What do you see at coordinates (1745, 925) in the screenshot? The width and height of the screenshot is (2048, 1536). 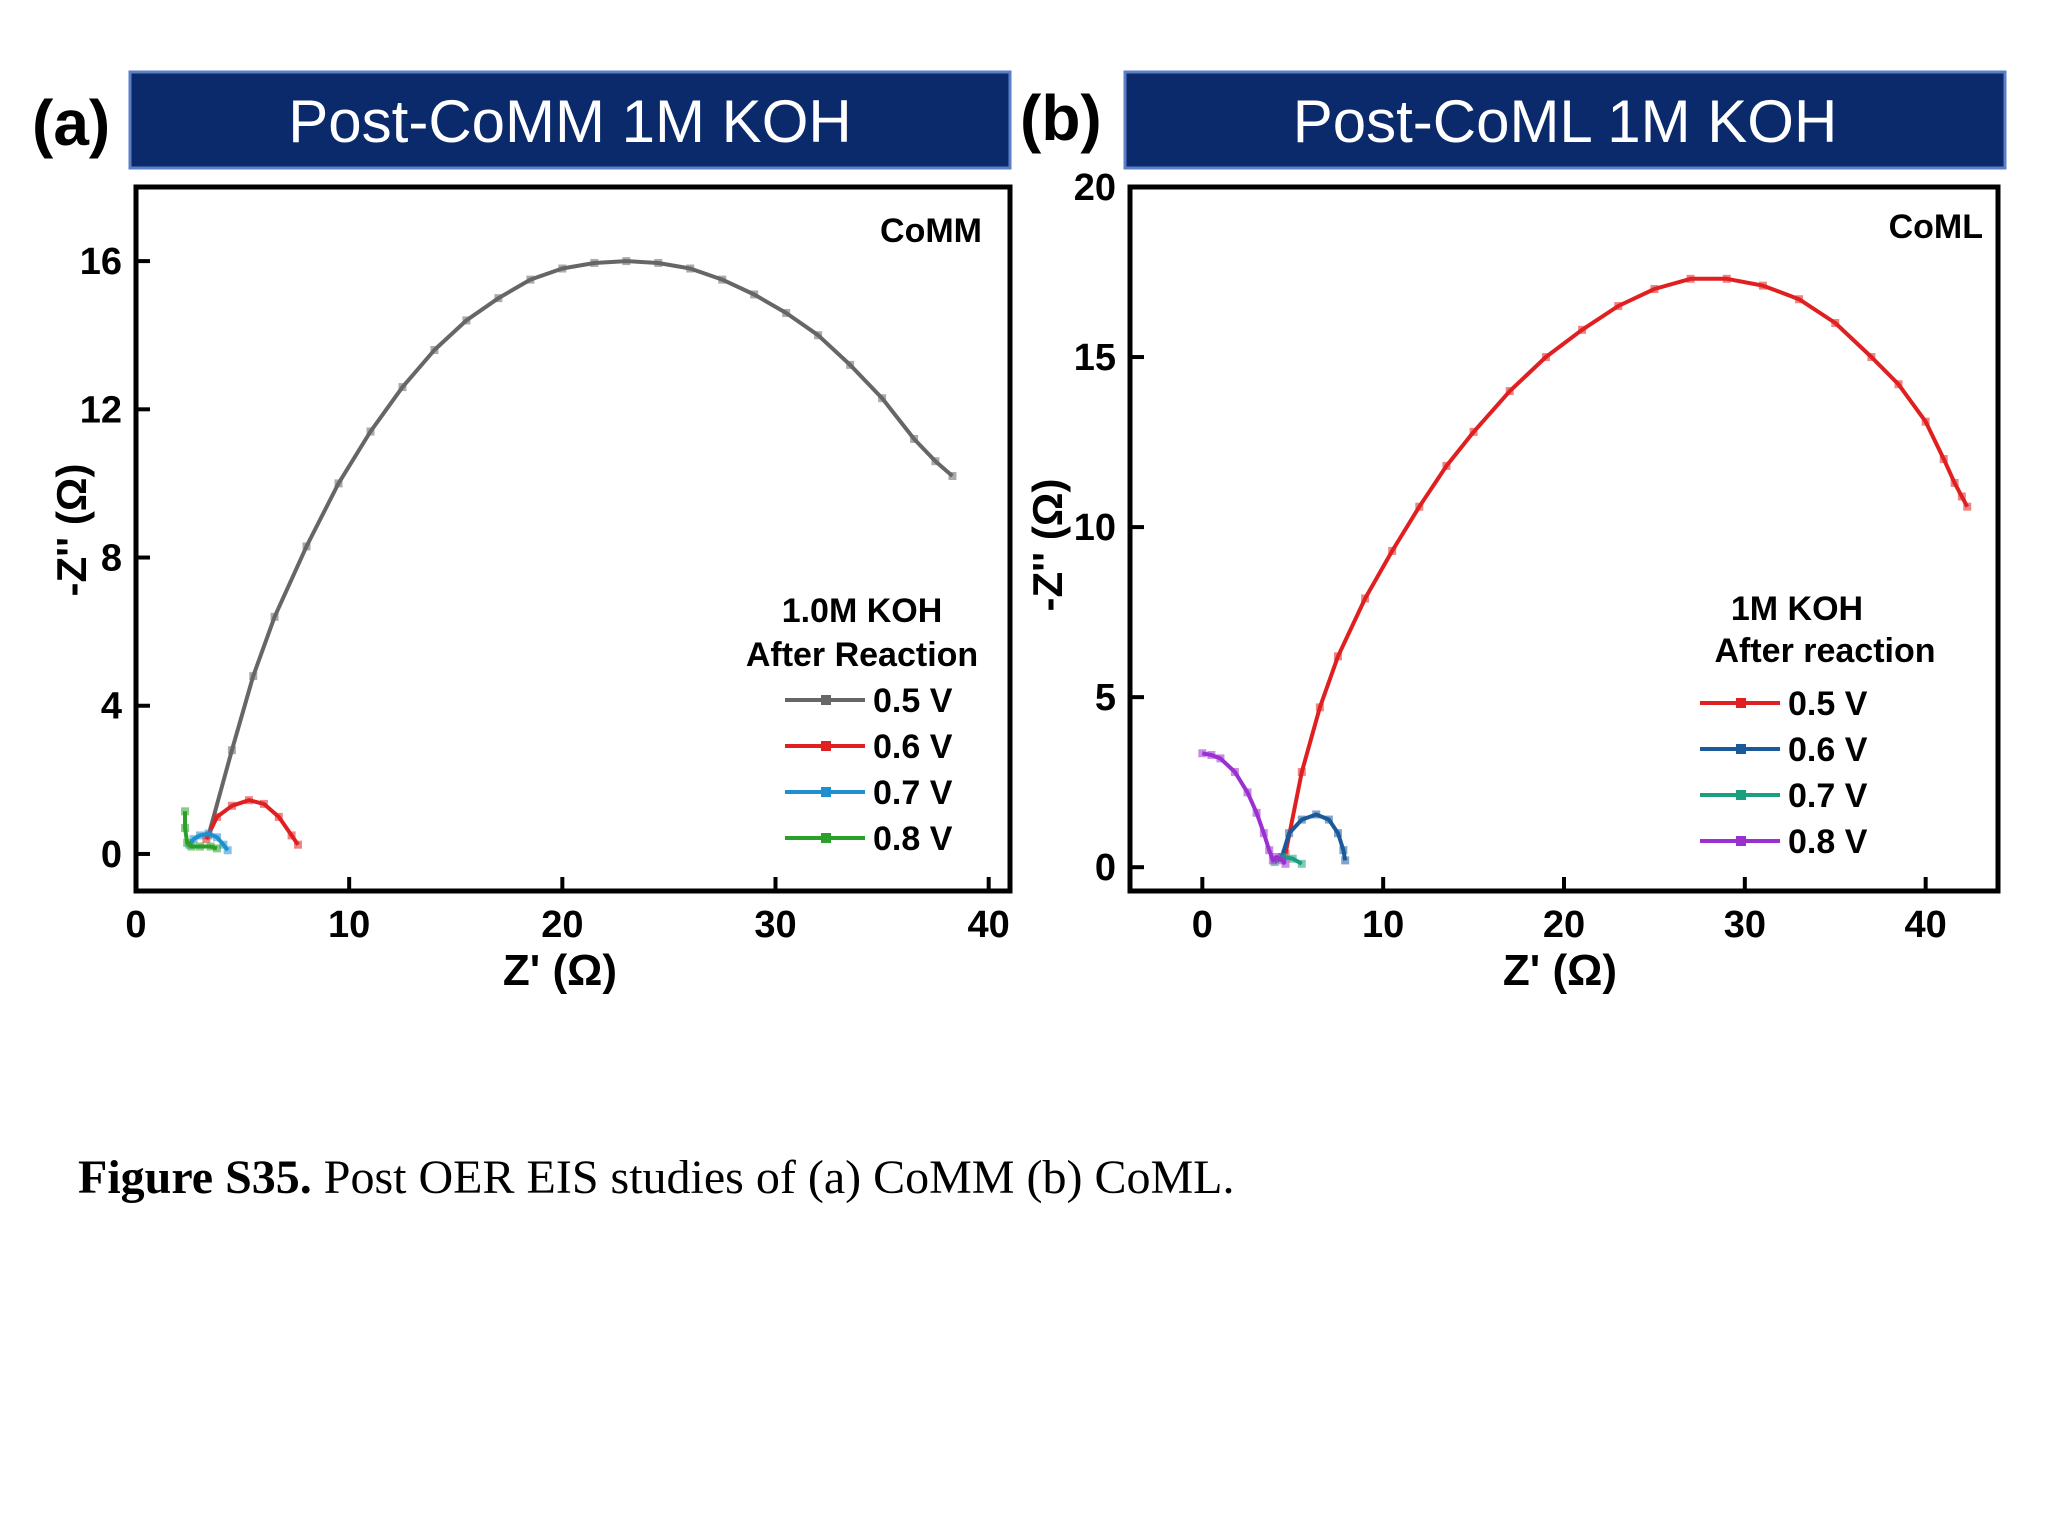 I see `x-tick-label: 30` at bounding box center [1745, 925].